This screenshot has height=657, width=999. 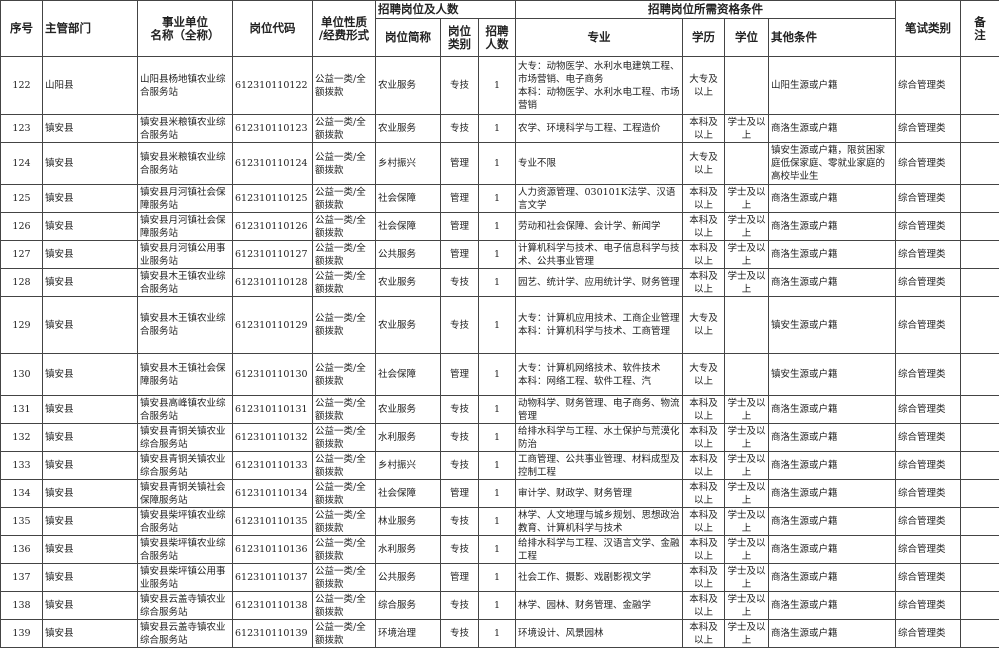 I want to click on cell-no: 131, so click(x=21, y=409).